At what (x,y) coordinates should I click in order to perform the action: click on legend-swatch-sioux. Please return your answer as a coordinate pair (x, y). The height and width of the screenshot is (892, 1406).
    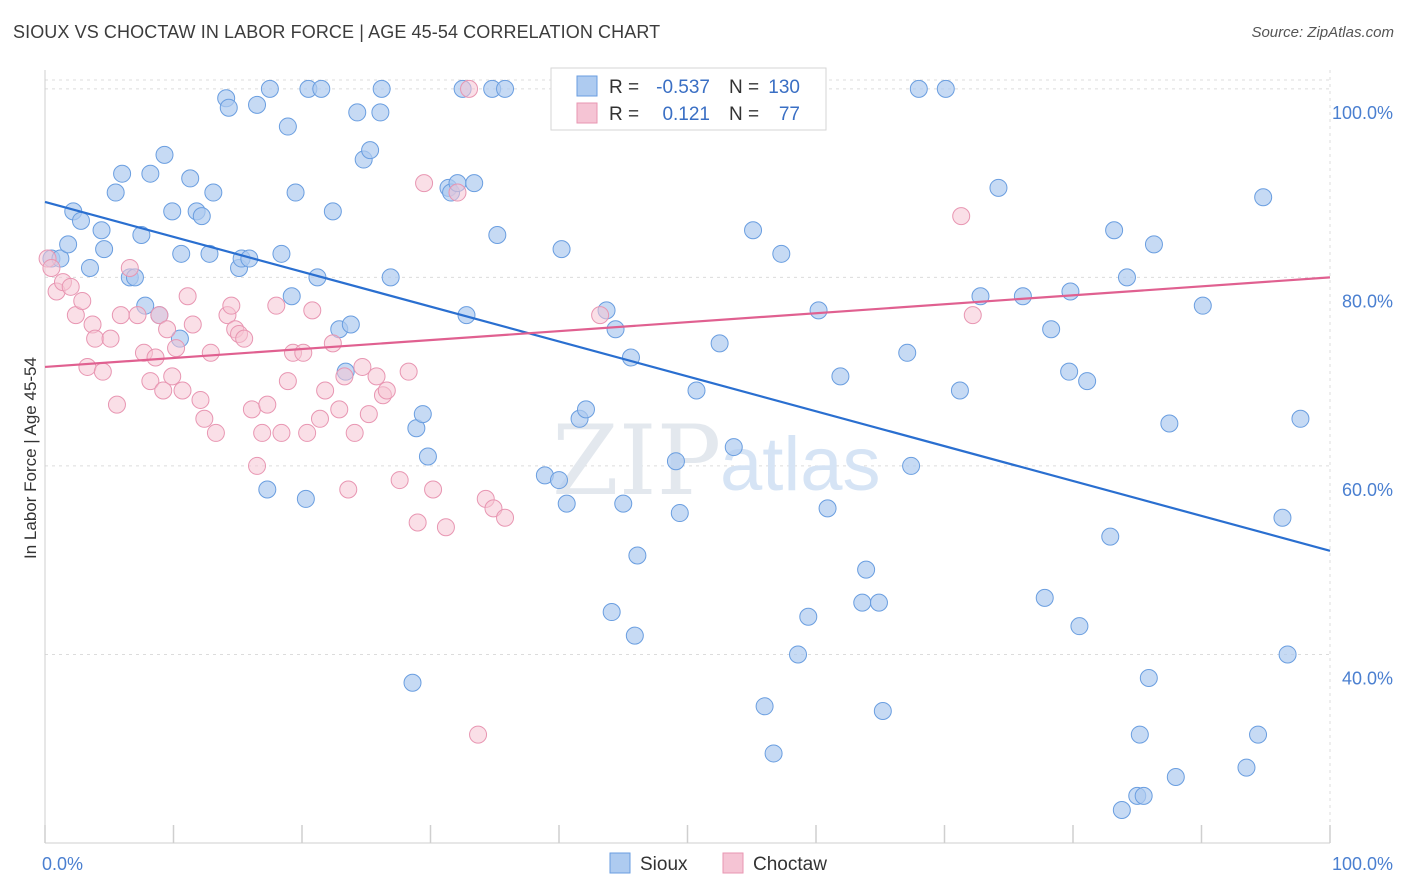
    Looking at the image, I should click on (620, 863).